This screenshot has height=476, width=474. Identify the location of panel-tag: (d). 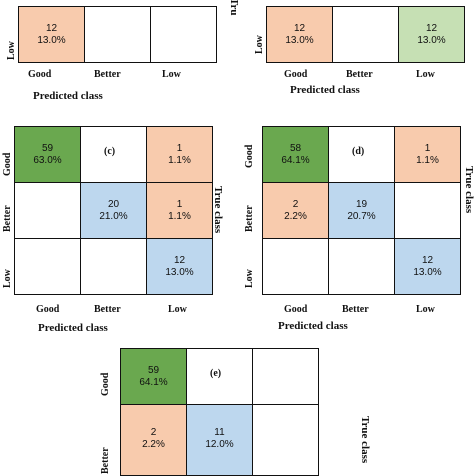
(358, 151).